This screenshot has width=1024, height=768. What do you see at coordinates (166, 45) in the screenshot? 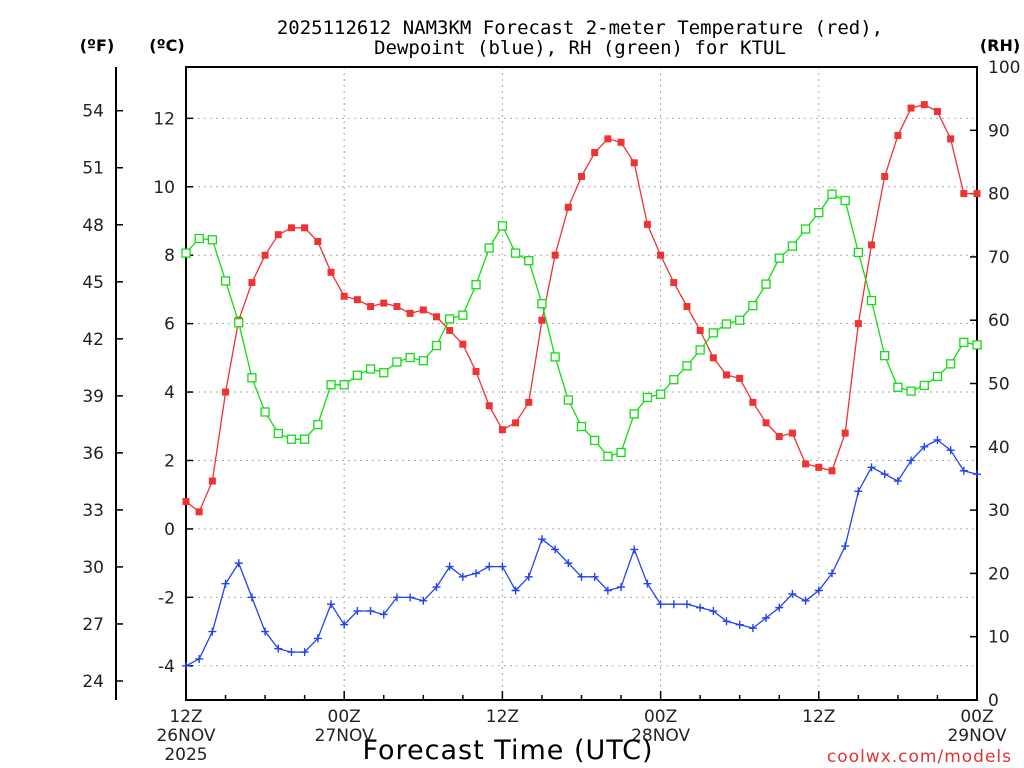
I see `celsius-unit-label: (ºC)` at bounding box center [166, 45].